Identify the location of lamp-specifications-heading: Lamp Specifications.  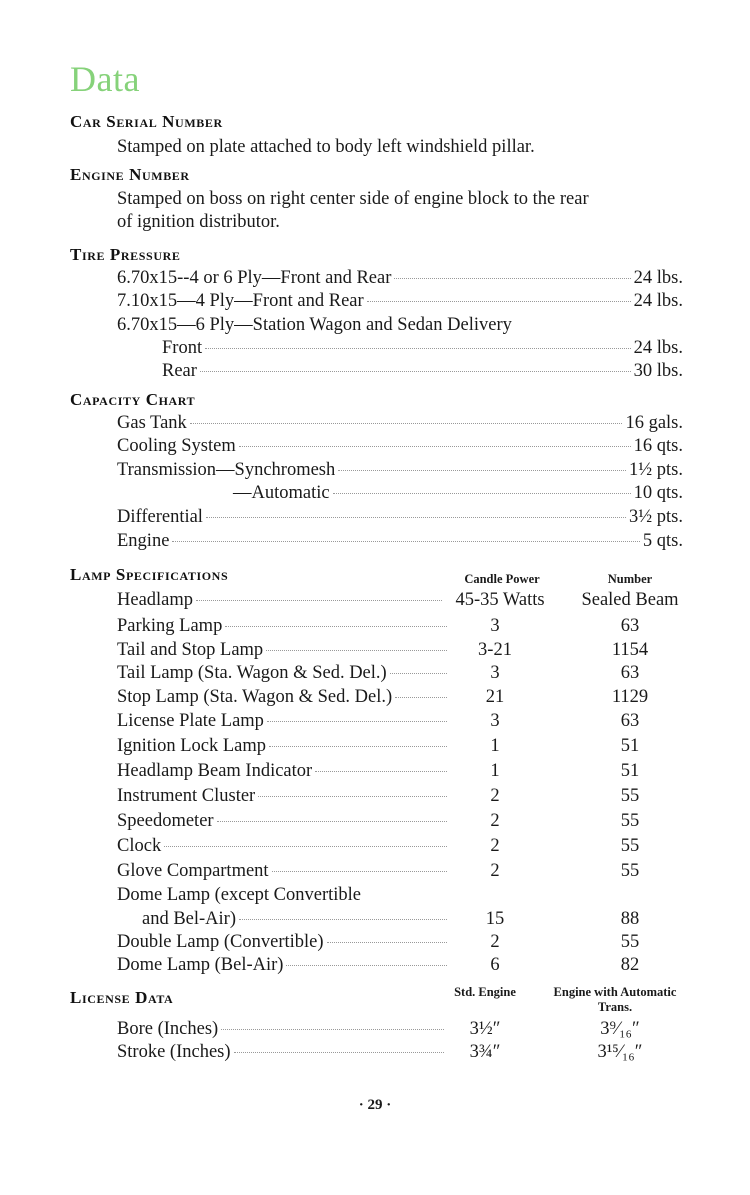
(149, 574).